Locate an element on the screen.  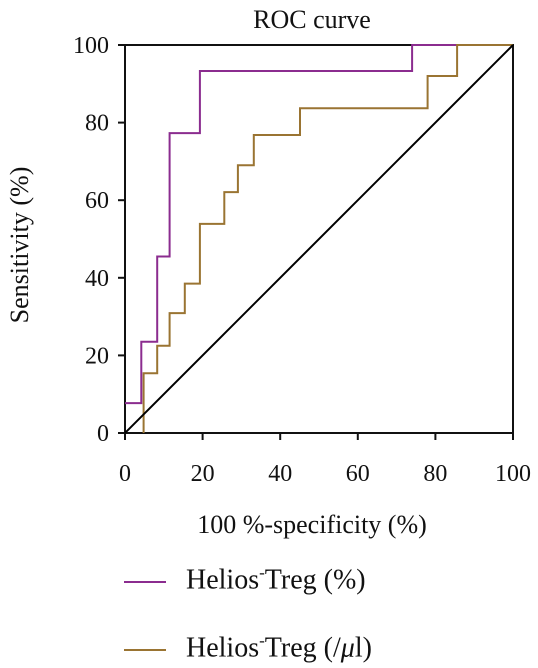
legend-swatch-brown is located at coordinates (145, 650).